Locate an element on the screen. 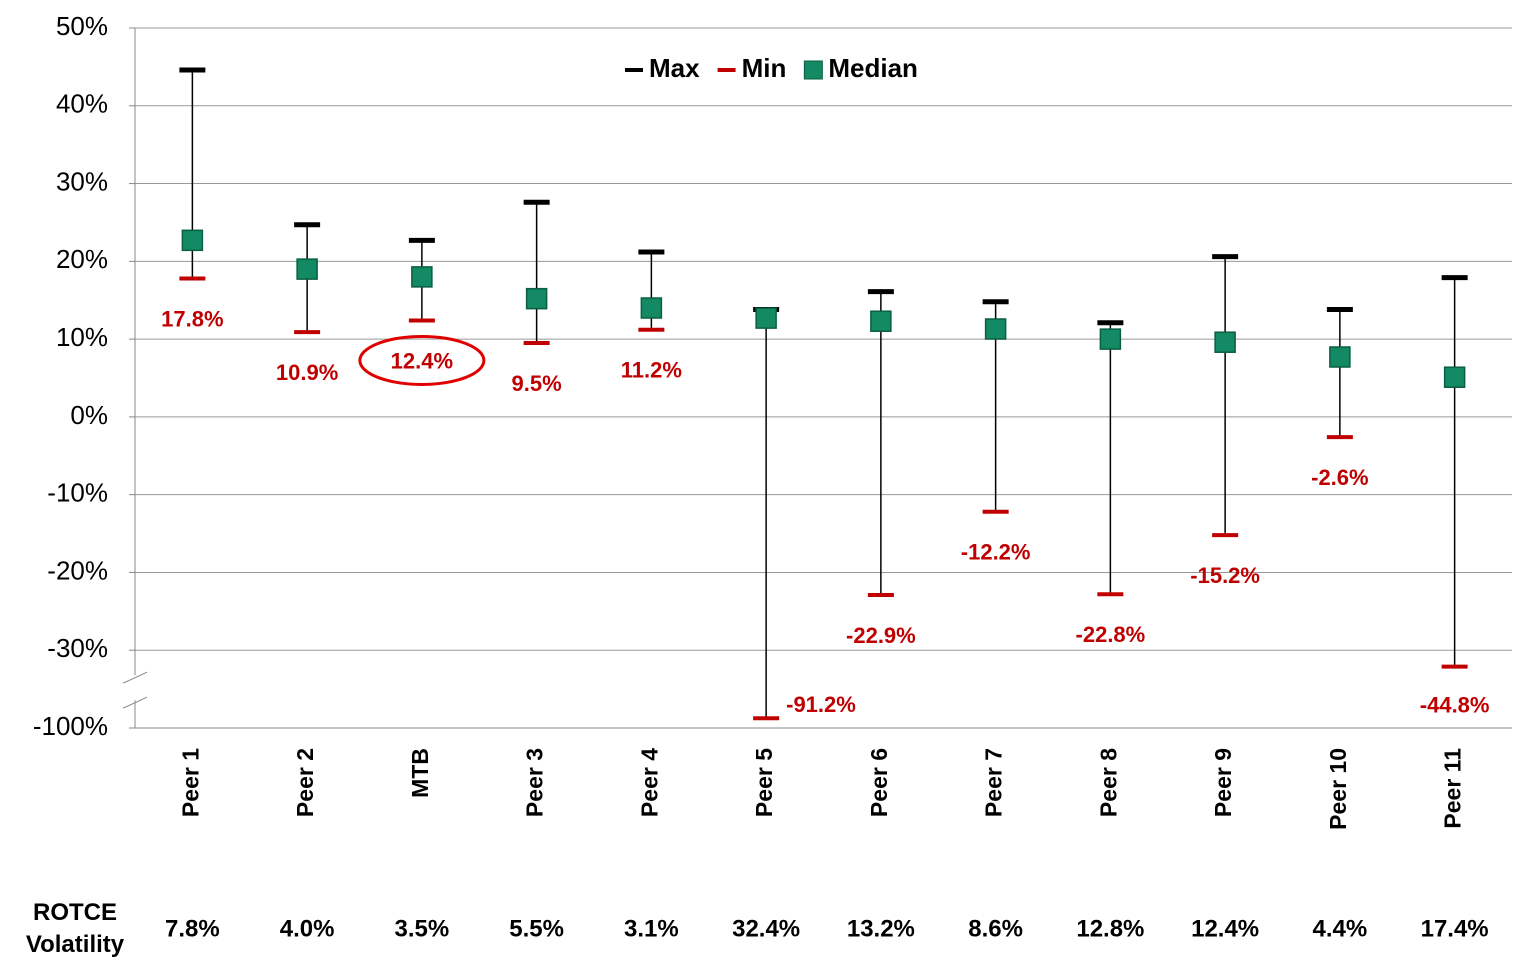  x-tick-label: MTB is located at coordinates (420, 773).